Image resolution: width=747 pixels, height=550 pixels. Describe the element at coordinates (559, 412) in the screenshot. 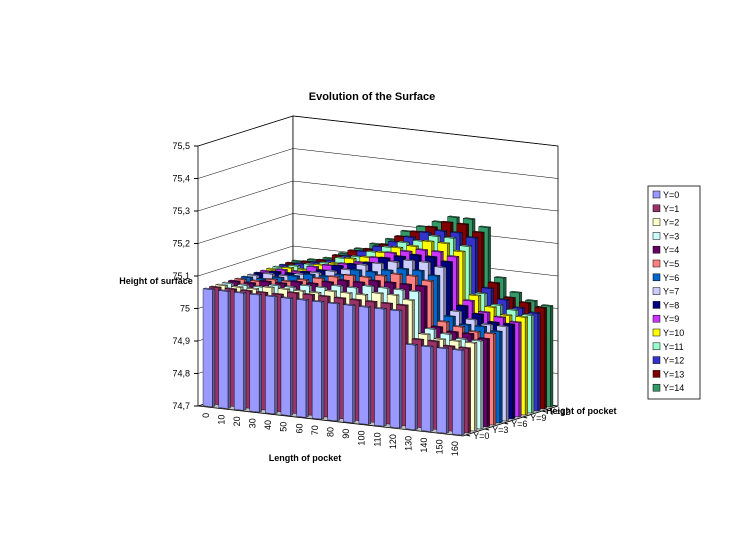

I see `depth-tick-label: Y=12` at that location.